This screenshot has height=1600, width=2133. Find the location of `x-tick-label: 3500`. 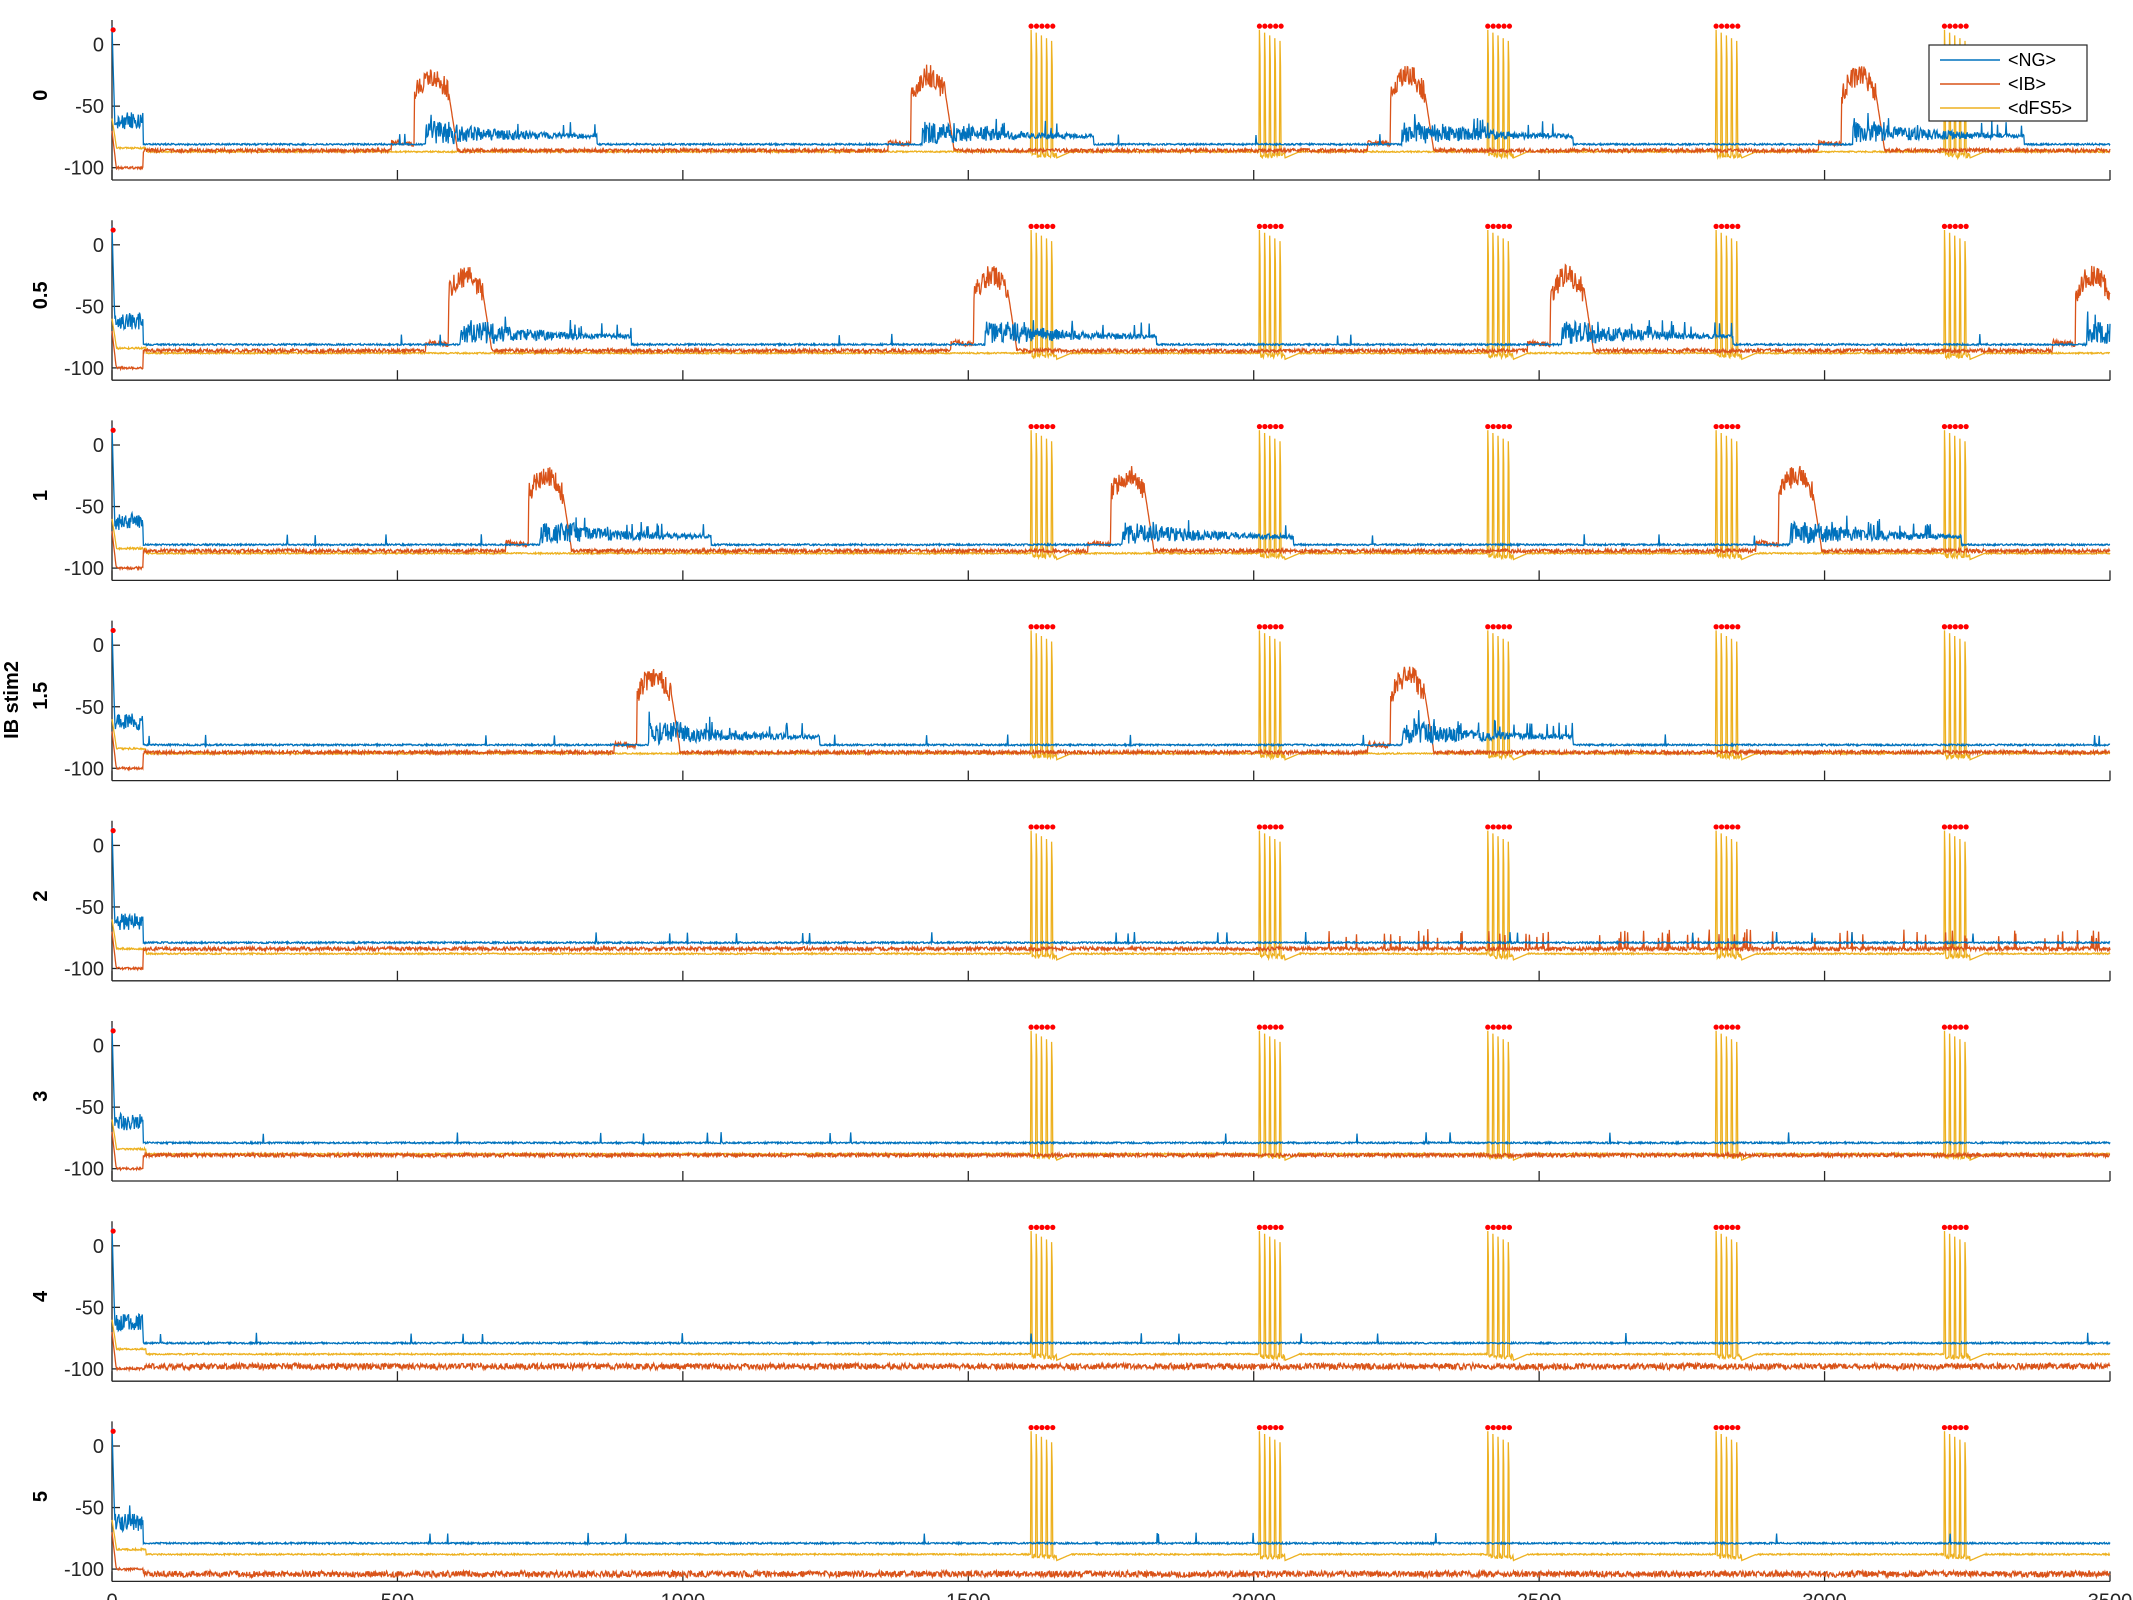

x-tick-label: 3500 is located at coordinates (2110, 1595).